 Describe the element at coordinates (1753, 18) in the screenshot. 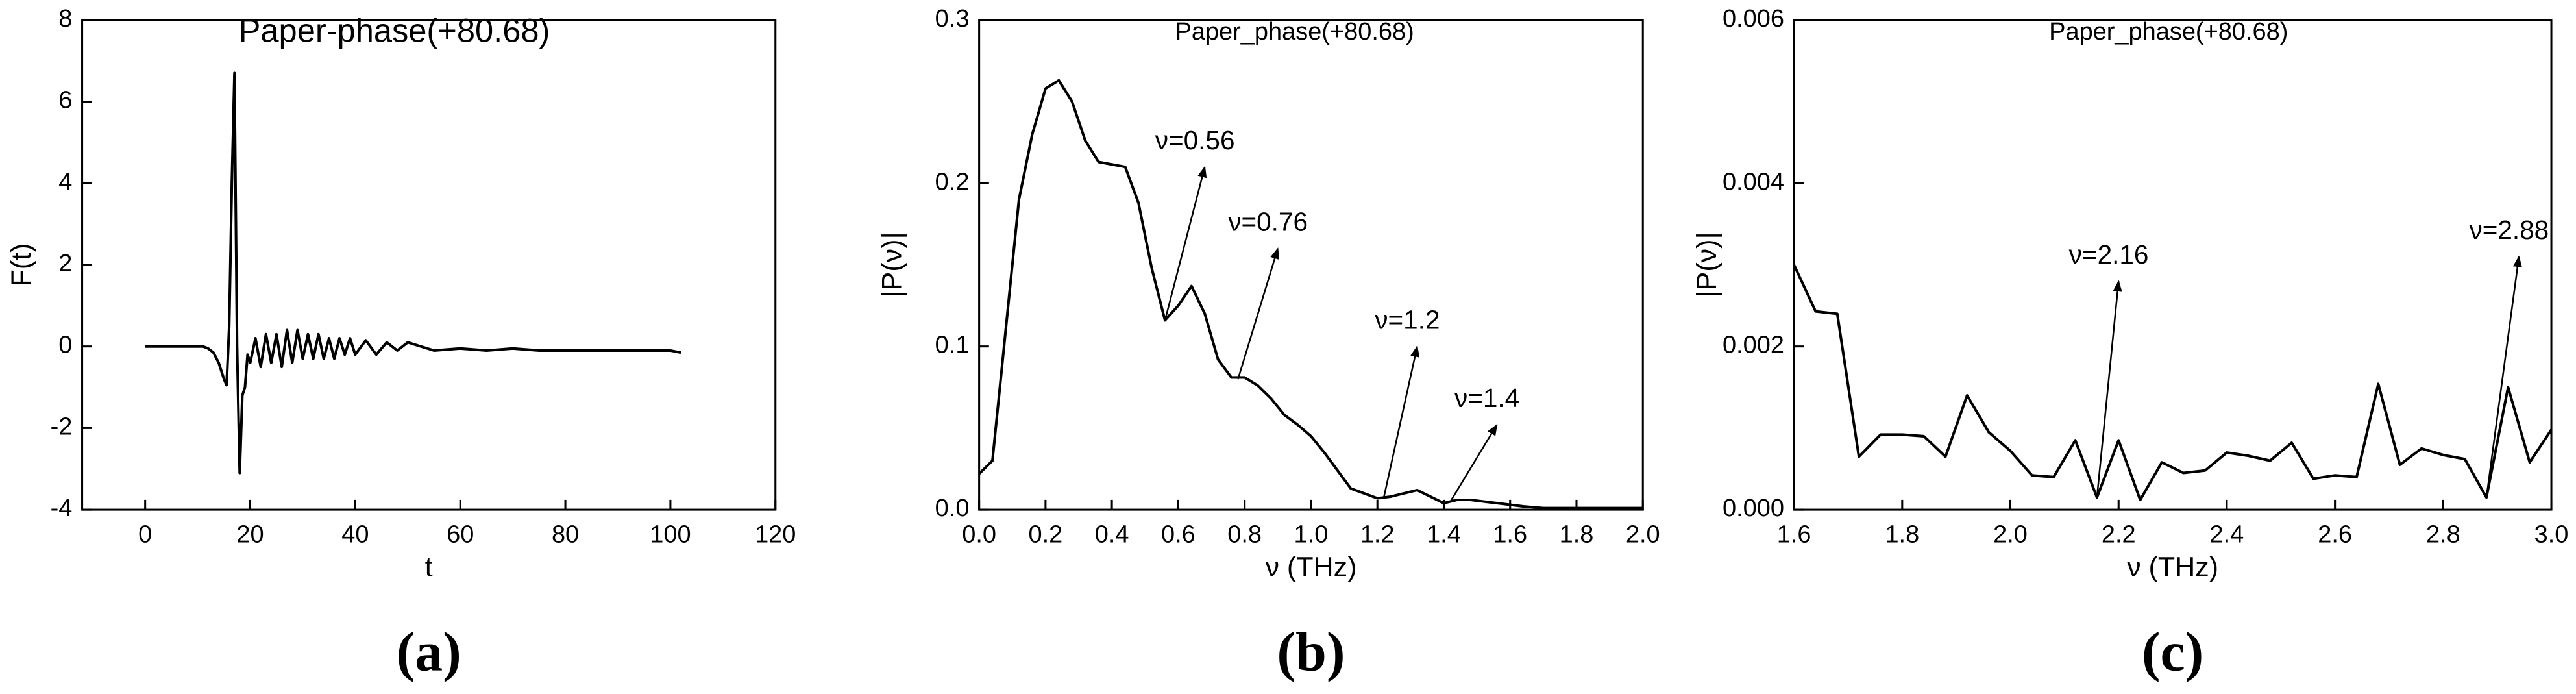

I see `y-tick-label: 0.006` at that location.